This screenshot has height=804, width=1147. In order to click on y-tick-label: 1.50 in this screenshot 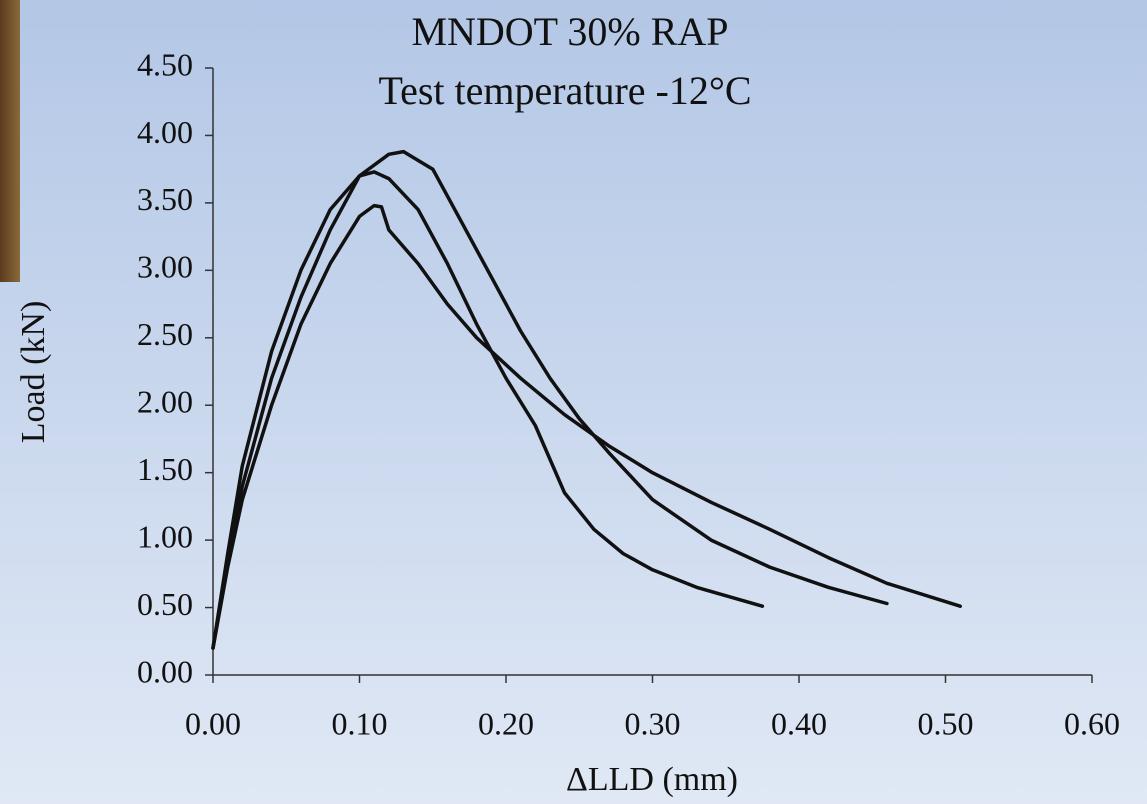, I will do `click(165, 469)`.